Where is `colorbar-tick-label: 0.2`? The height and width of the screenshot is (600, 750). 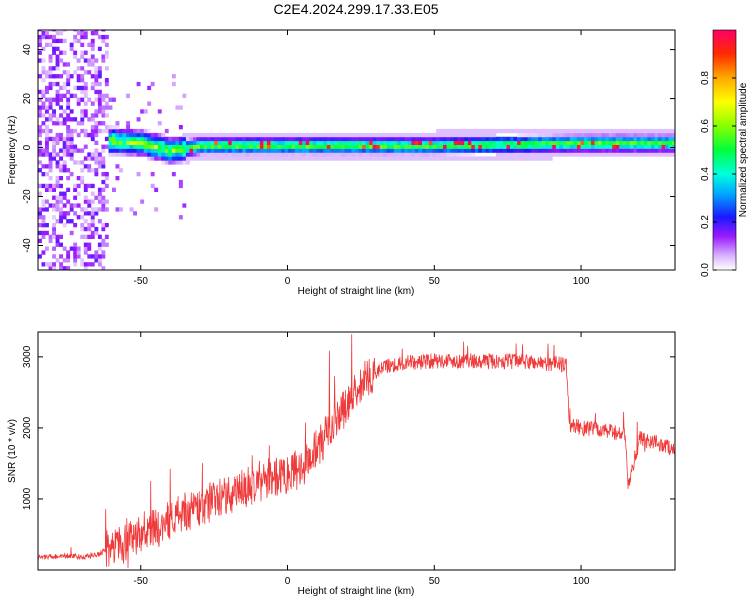 colorbar-tick-label: 0.2 is located at coordinates (705, 222).